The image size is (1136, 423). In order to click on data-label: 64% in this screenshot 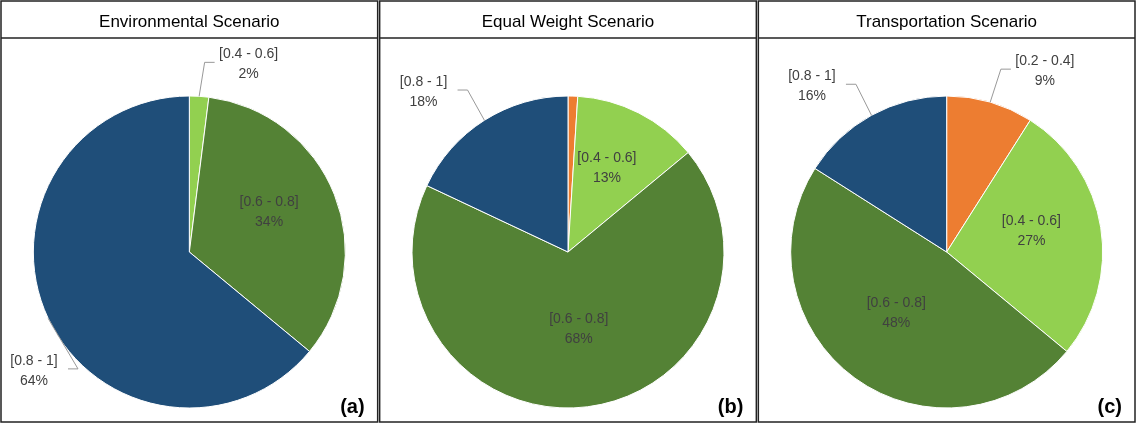, I will do `click(34, 379)`.